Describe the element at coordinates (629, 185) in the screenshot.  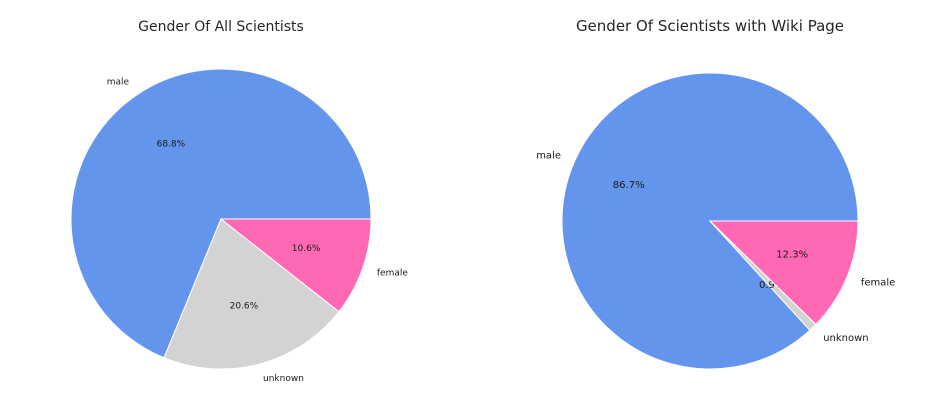
I see `slice-percent-male: 86.7%` at that location.